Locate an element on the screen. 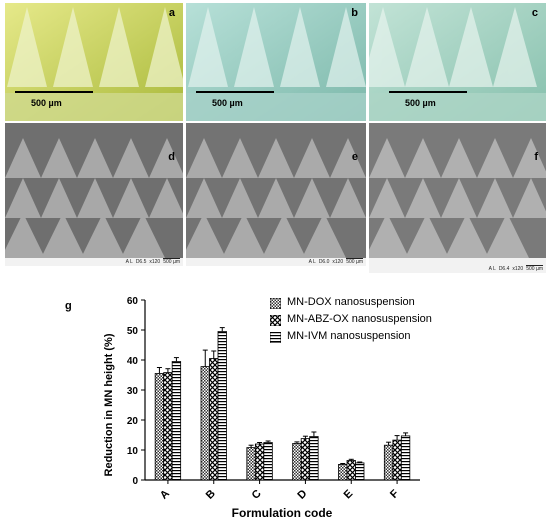 Image resolution: width=550 pixels, height=523 pixels. y-tick-label: 60 is located at coordinates (133, 301).